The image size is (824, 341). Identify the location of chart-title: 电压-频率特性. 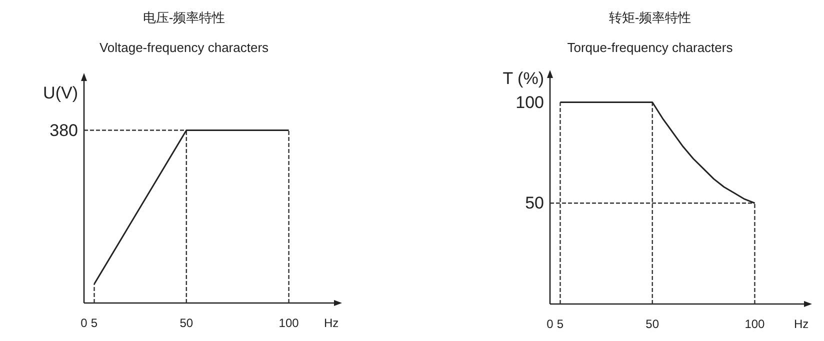
(184, 17).